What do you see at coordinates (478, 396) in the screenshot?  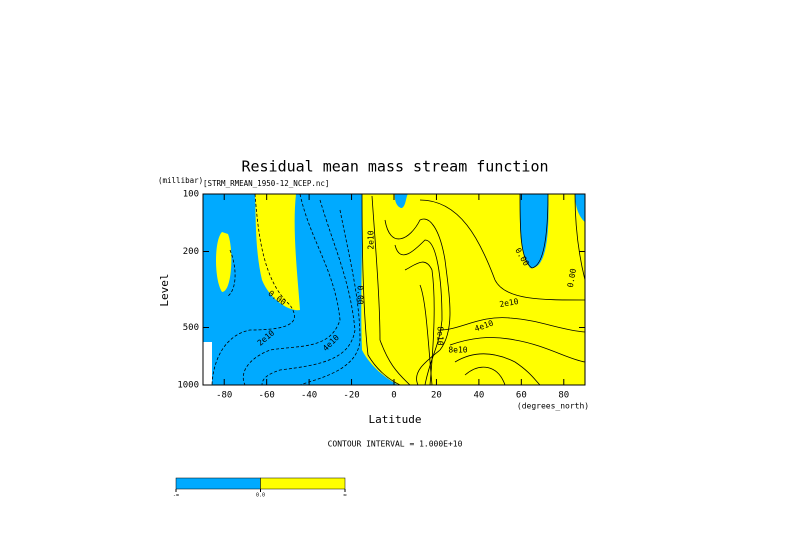 I see `x-tick-label: 40` at bounding box center [478, 396].